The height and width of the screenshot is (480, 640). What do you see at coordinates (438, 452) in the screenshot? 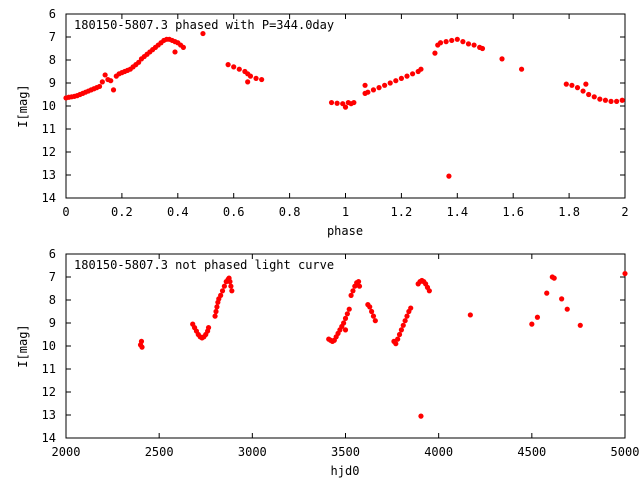
I see `unphased-x-tick-label: 4000` at bounding box center [438, 452].